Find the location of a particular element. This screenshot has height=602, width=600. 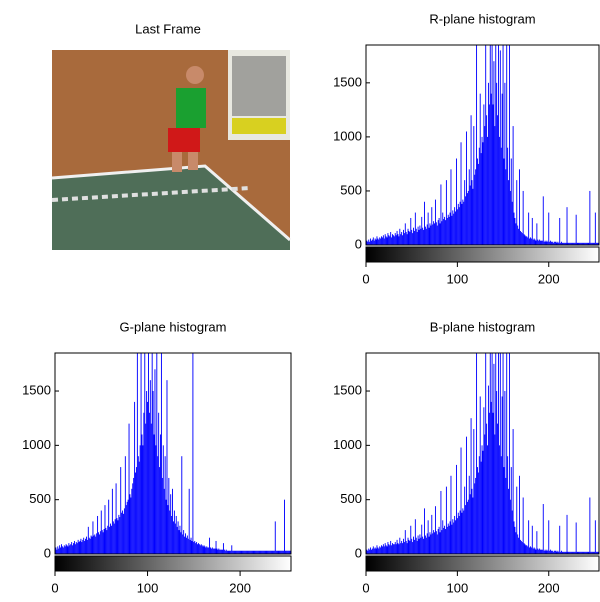

y-tick-label: 0 is located at coordinates (47, 552).